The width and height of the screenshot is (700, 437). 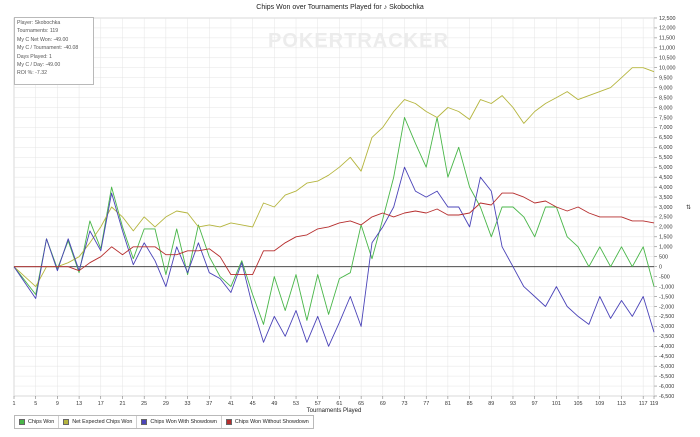 I want to click on x-tick-label: 85, so click(x=470, y=404).